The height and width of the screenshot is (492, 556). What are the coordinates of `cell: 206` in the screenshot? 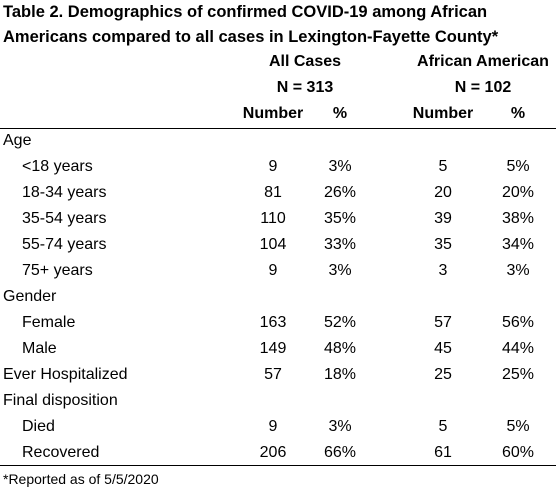 It's located at (273, 452).